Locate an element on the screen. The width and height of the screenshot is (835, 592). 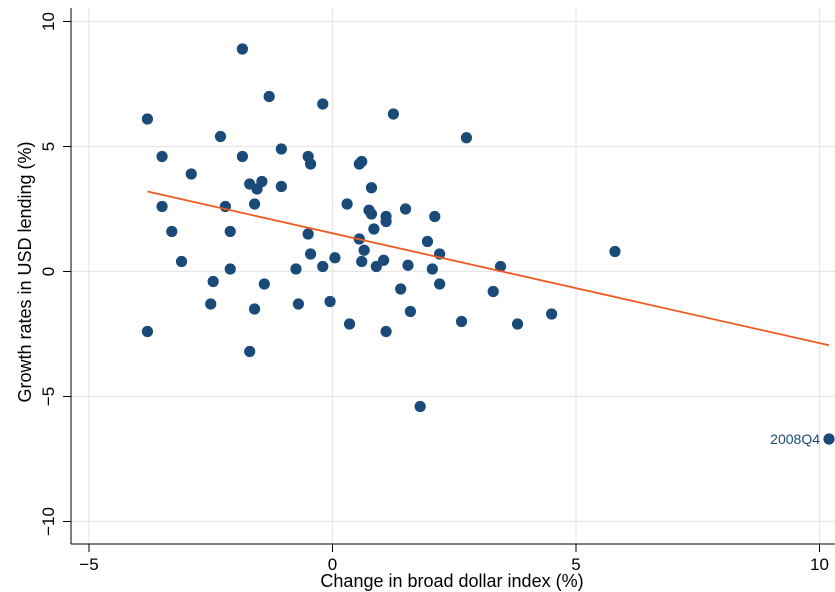
x-tick-label: 10 is located at coordinates (819, 564).